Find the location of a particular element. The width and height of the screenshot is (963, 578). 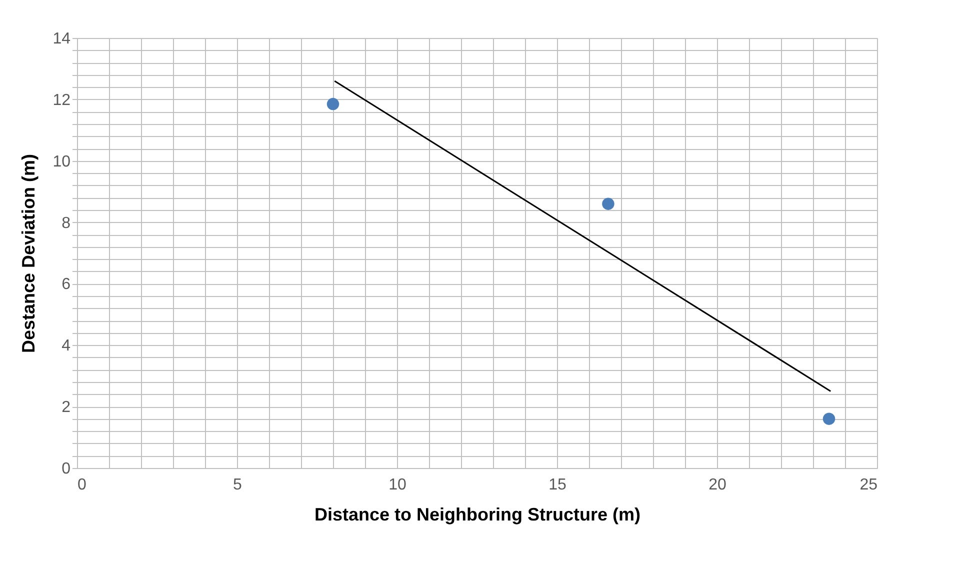

y-tick-label: 12 is located at coordinates (61, 100).